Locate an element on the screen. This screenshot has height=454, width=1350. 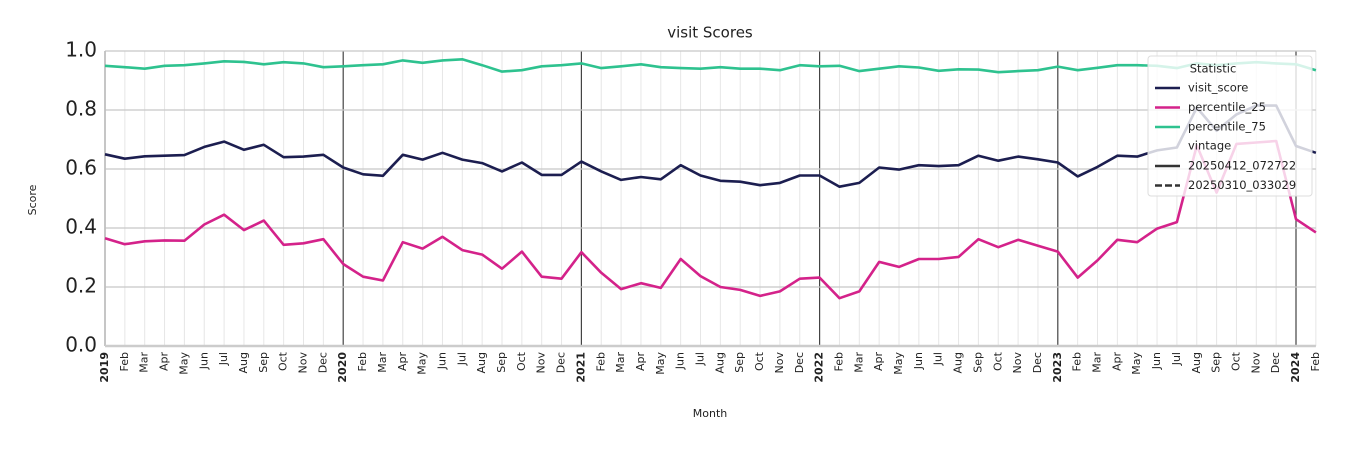
y-tick-label: 0.0 is located at coordinates (81, 345).